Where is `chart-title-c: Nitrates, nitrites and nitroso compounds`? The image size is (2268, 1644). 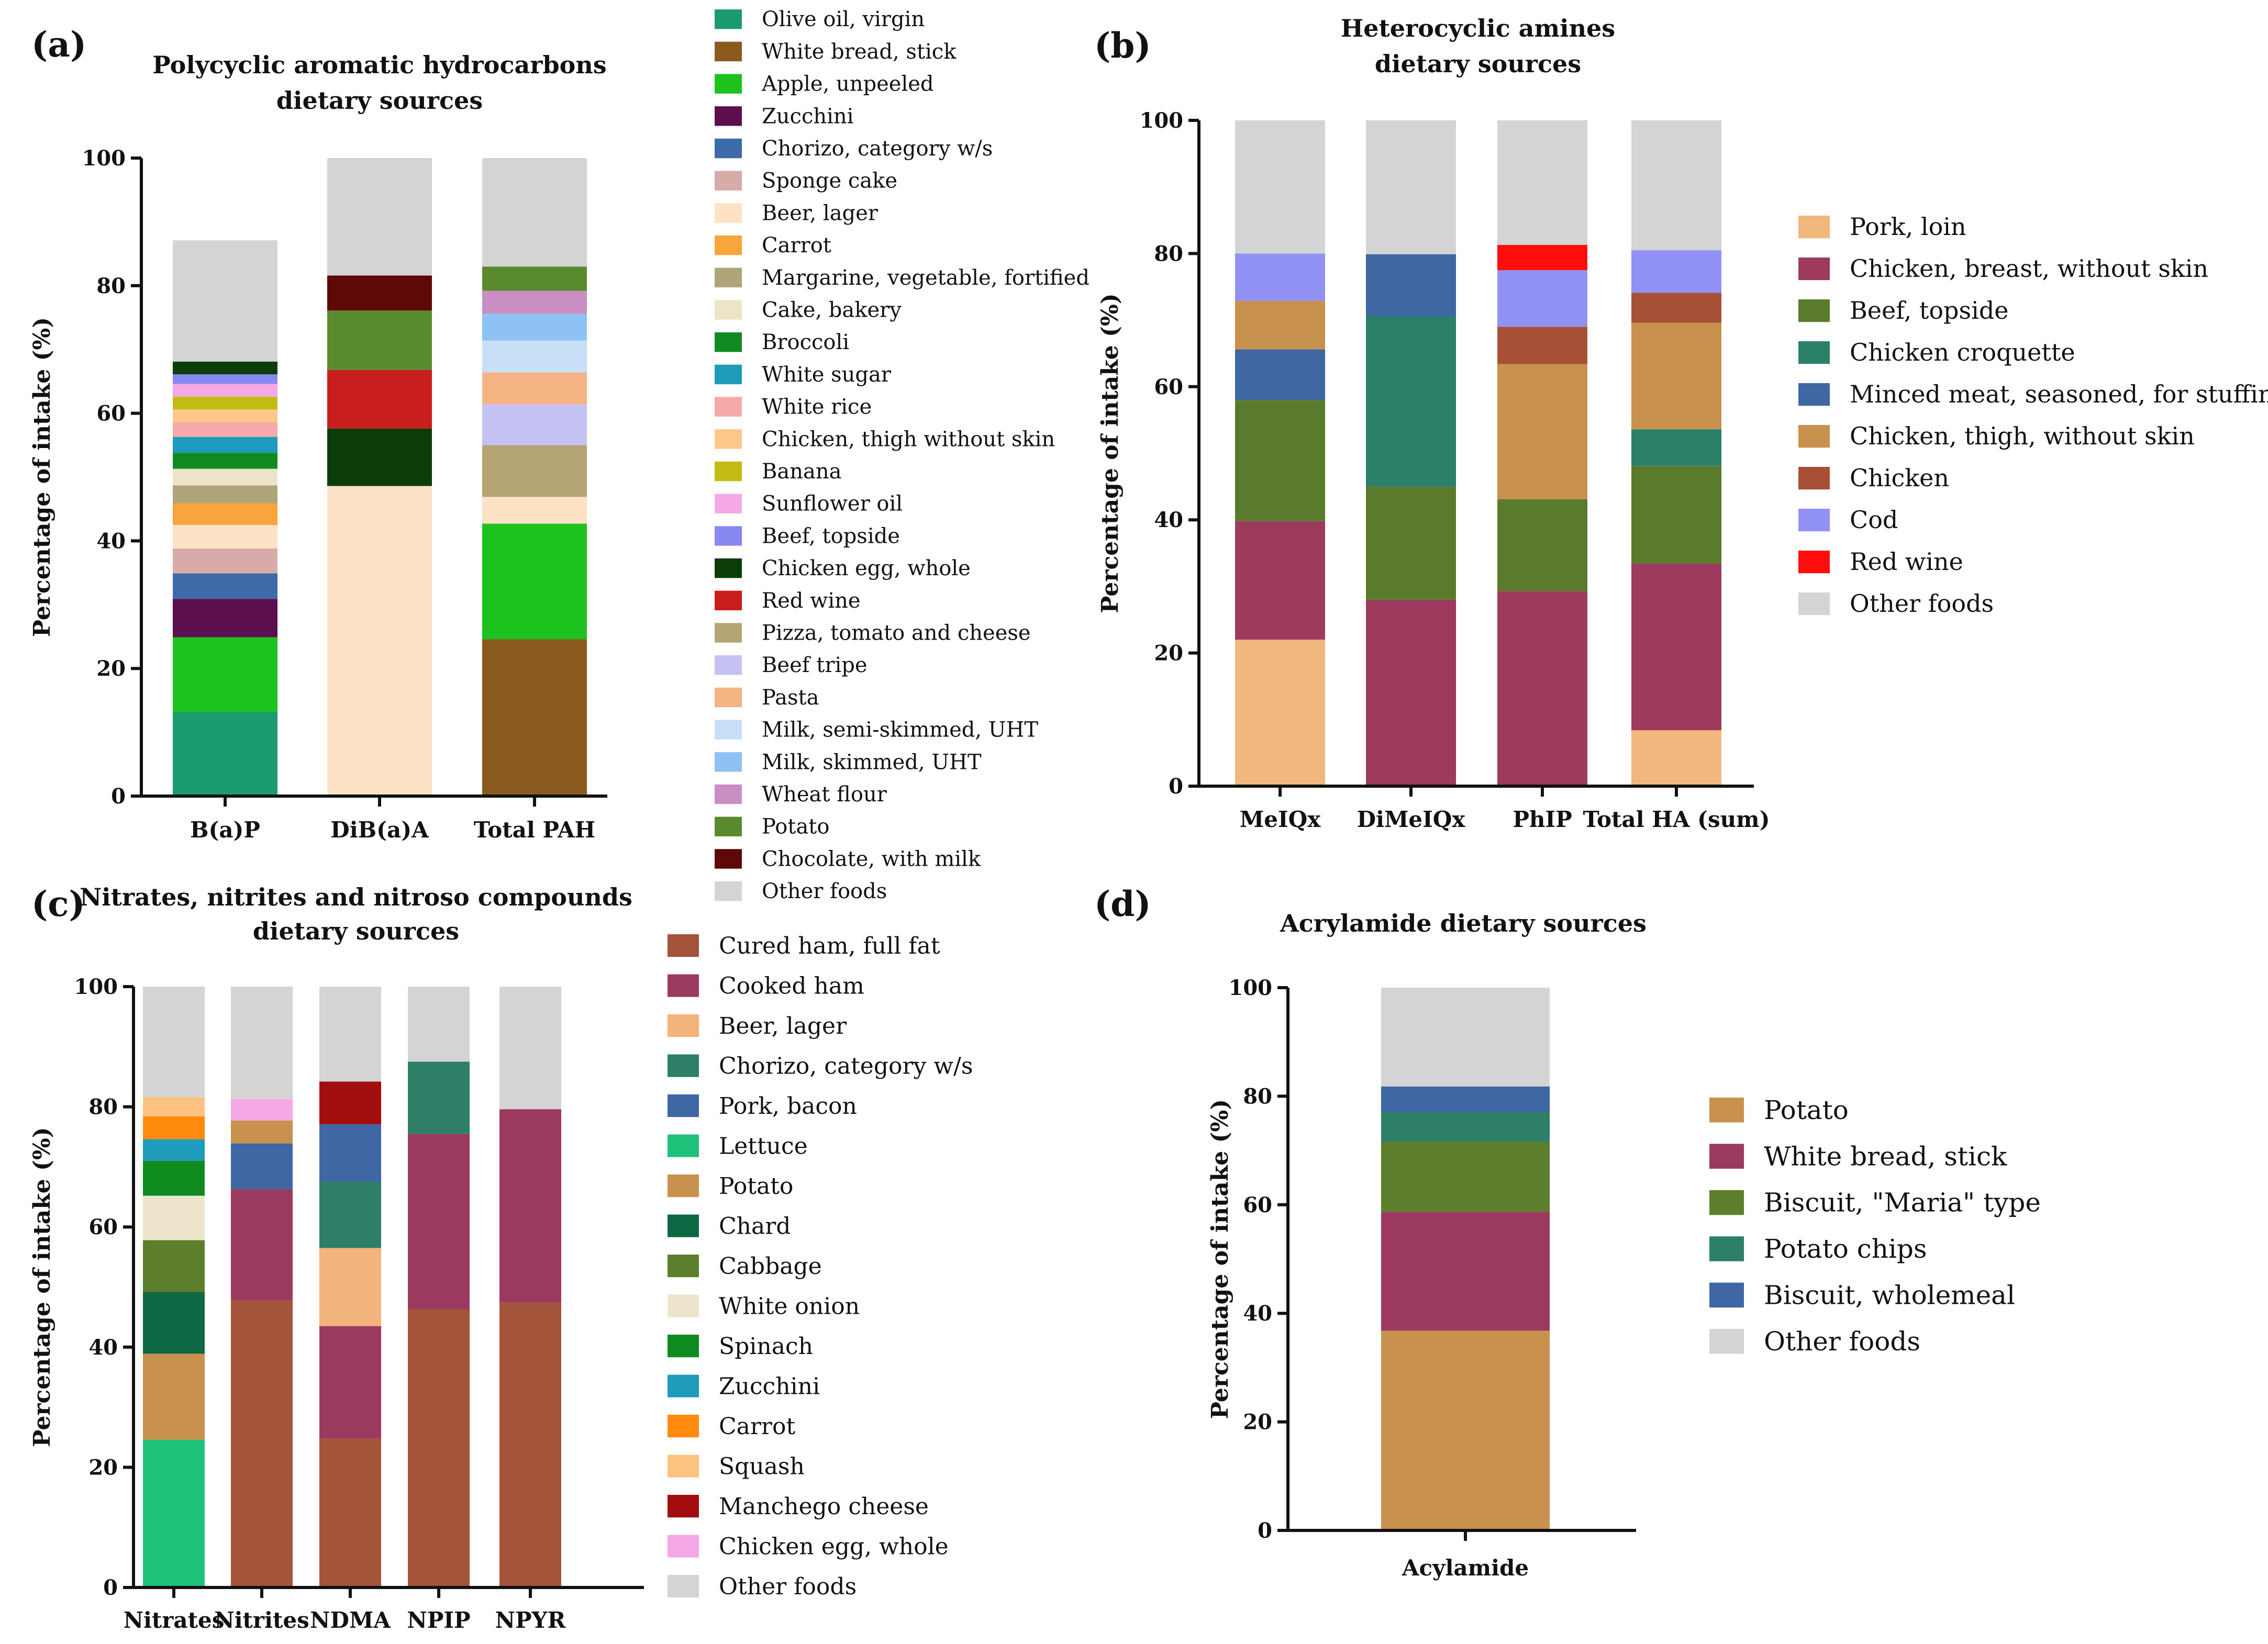
chart-title-c: Nitrates, nitrites and nitroso compounds is located at coordinates (356, 897).